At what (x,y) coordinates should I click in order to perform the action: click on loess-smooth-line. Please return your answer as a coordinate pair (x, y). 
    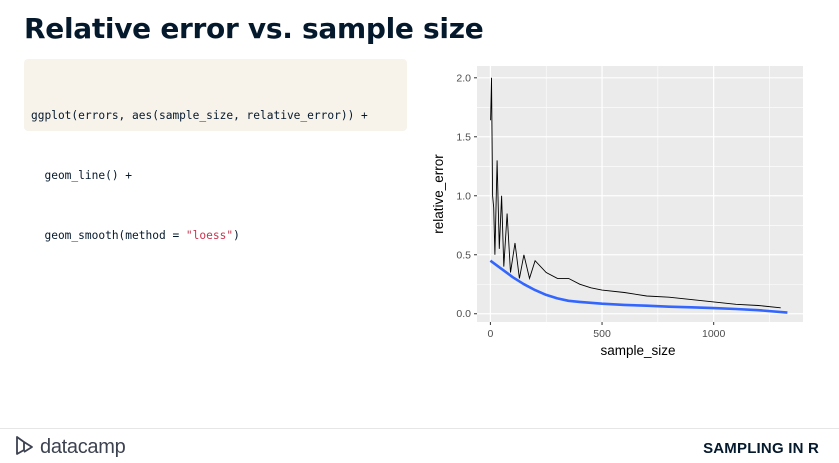
    Looking at the image, I should click on (638, 286).